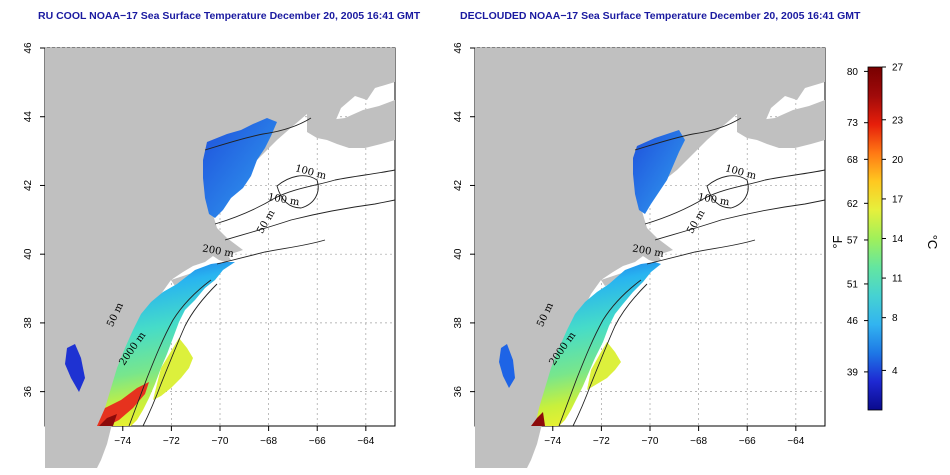 The width and height of the screenshot is (950, 475). I want to click on left-sst-warm-plume, so click(173, 369).